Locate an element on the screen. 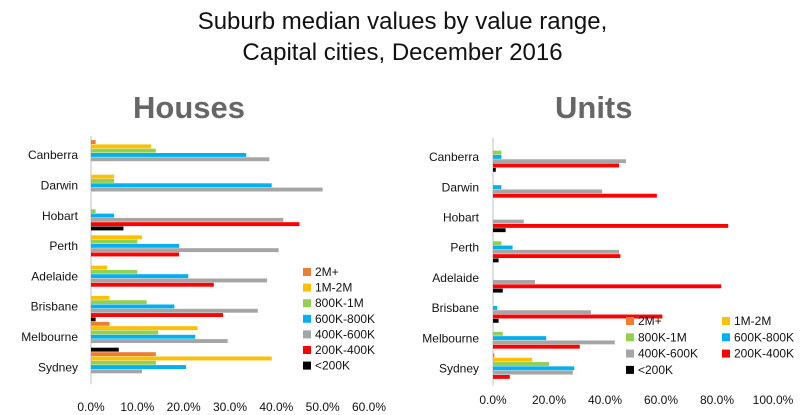 The image size is (805, 415). houses-category-label: Brisbane is located at coordinates (55, 307).